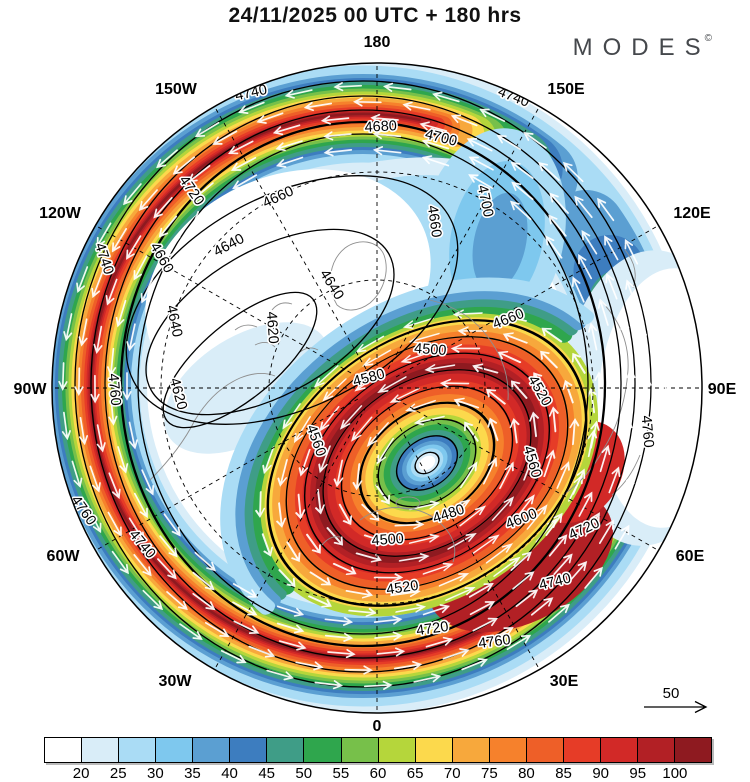 This screenshot has width=750, height=782. Describe the element at coordinates (675, 773) in the screenshot. I see `colorbar-tick-label: 100` at that location.